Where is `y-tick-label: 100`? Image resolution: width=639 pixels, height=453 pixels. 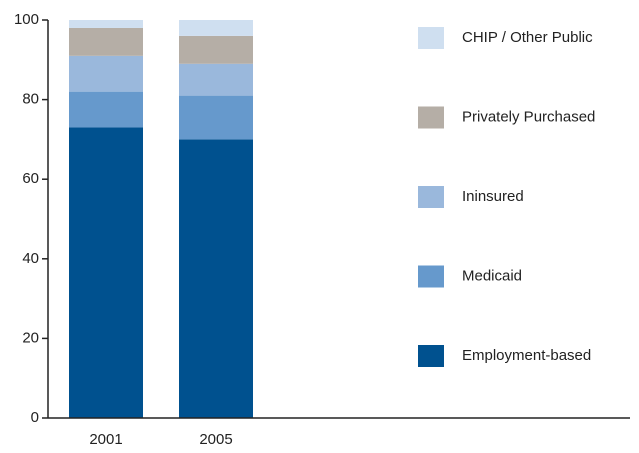
y-tick-label: 100 is located at coordinates (26, 19).